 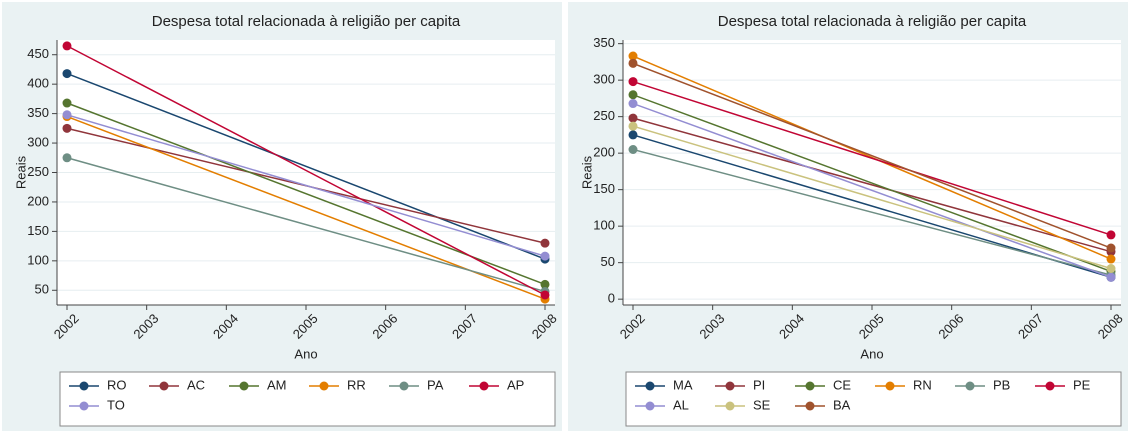 What do you see at coordinates (38, 53) in the screenshot?
I see `y-tick-label: 450` at bounding box center [38, 53].